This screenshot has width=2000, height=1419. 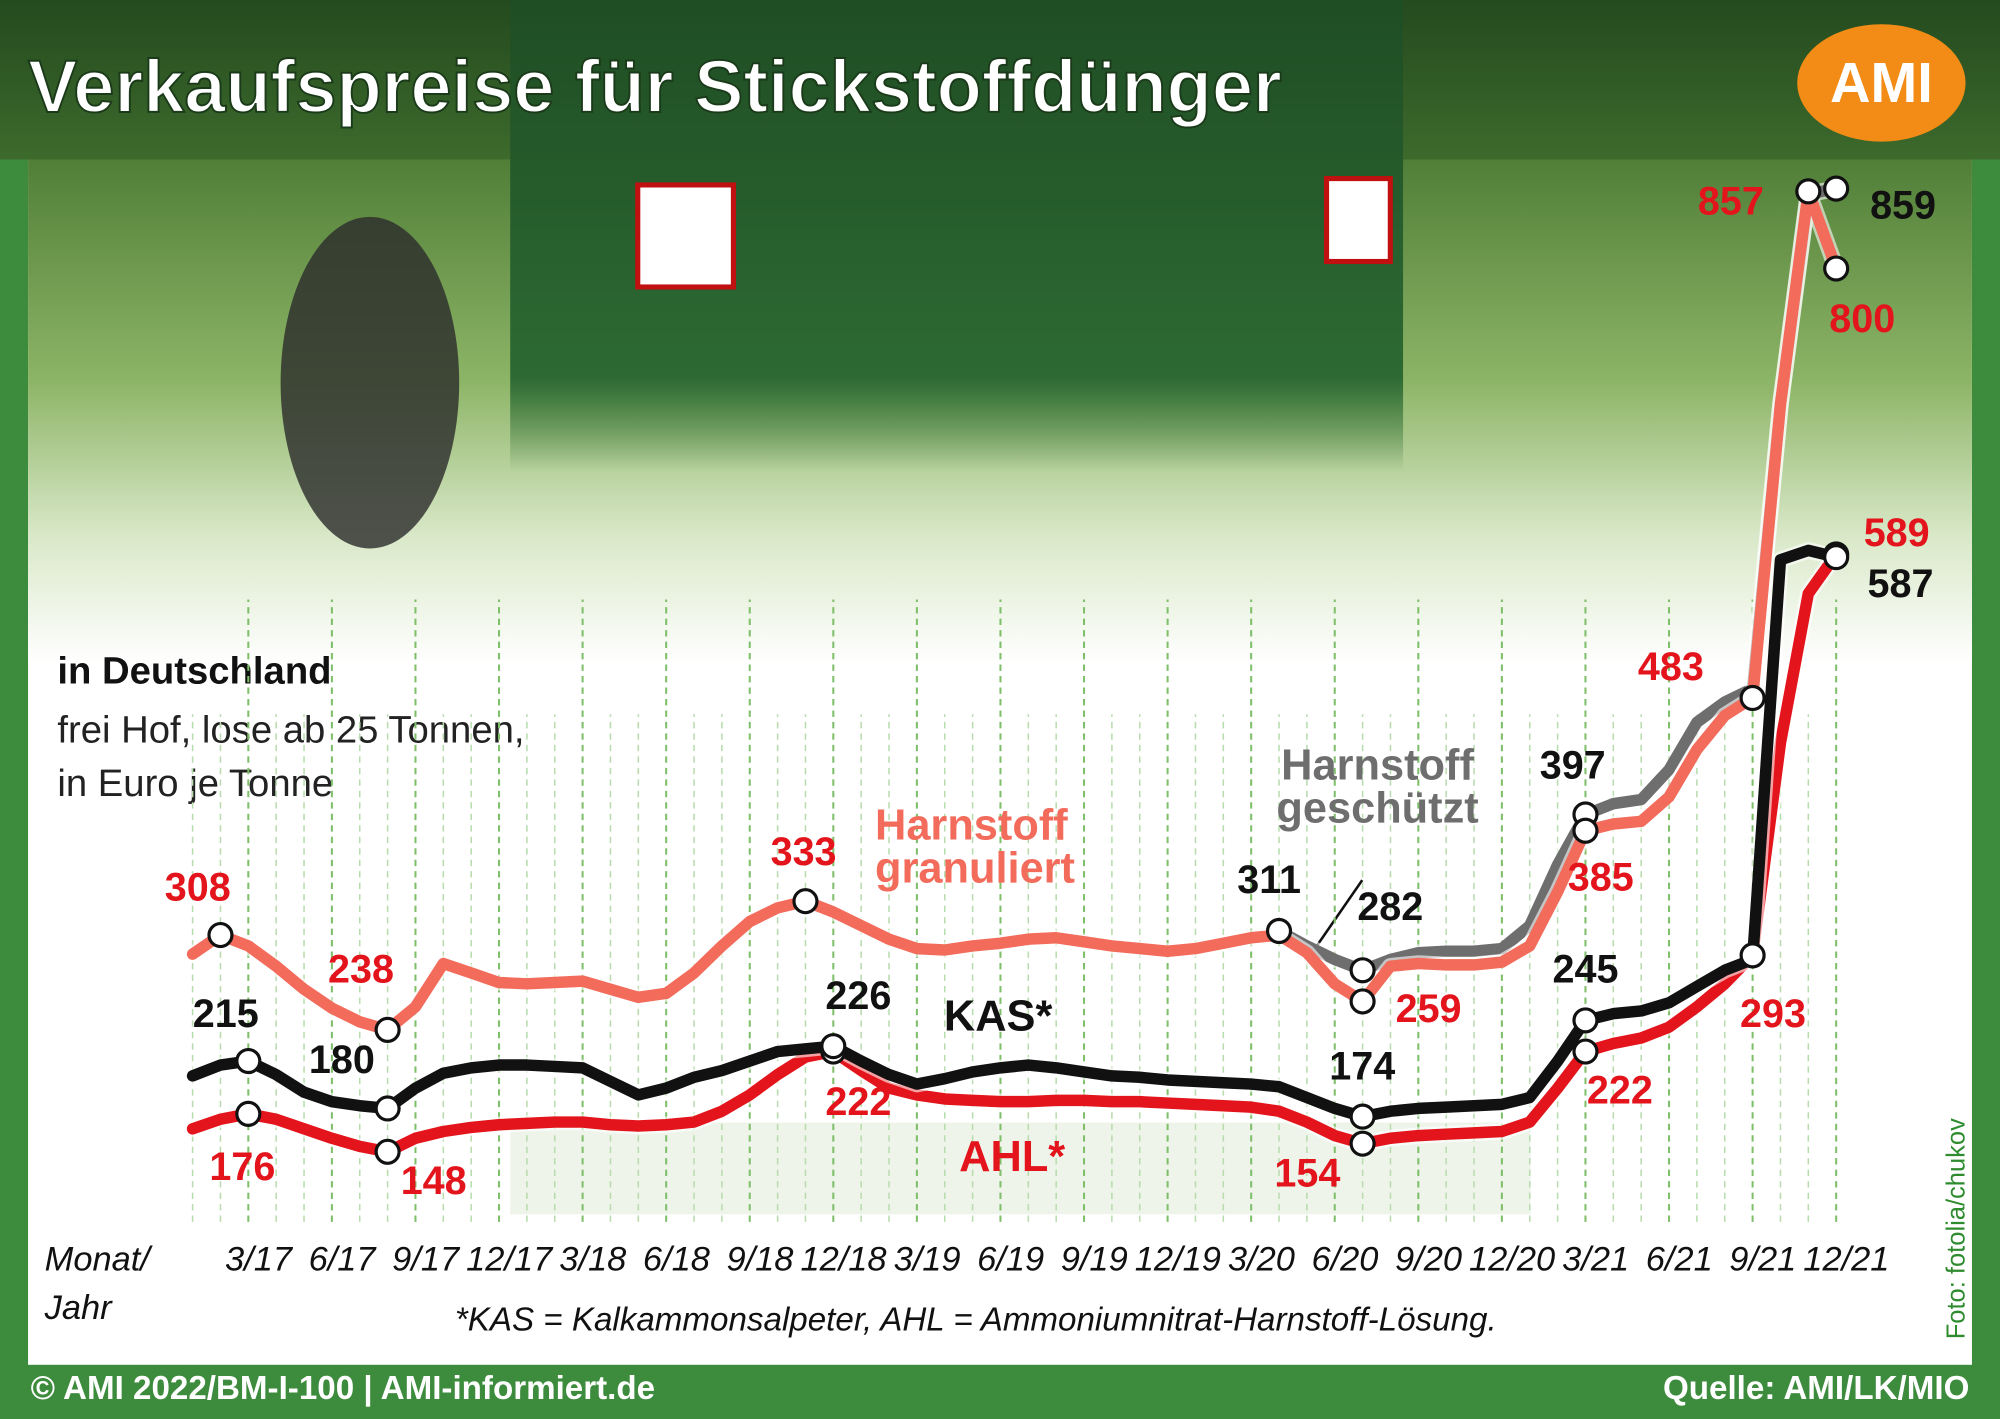 I want to click on data-label: 154, so click(x=1307, y=1173).